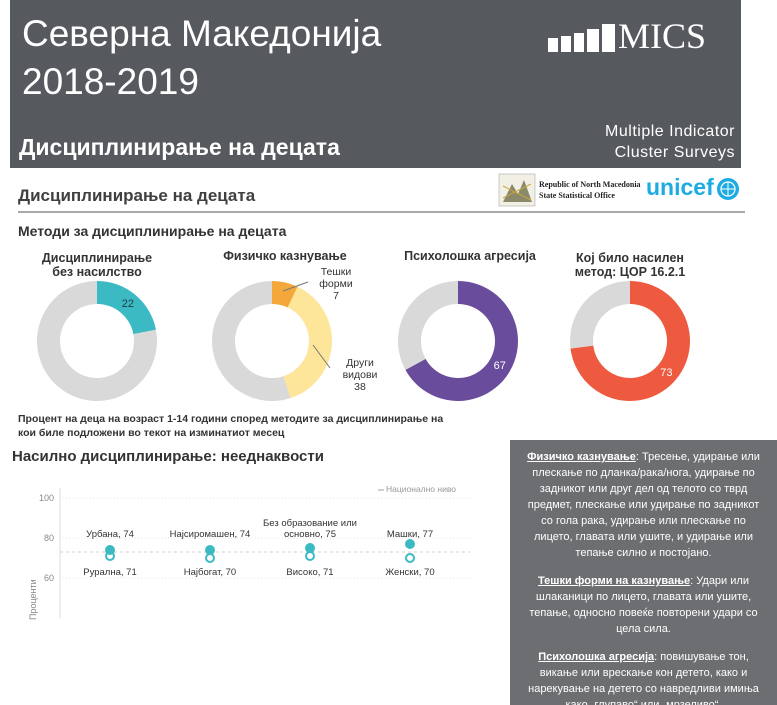  I want to click on segment-value: 22, so click(128, 303).